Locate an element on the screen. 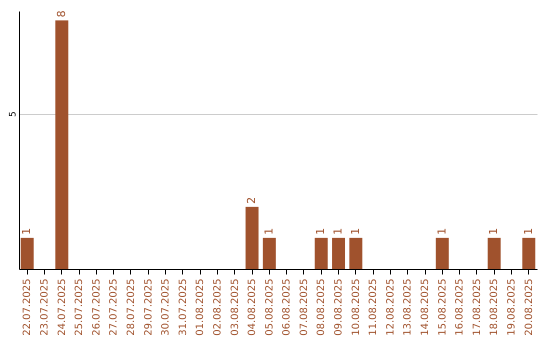  x-tick-label: 08.08.2025 is located at coordinates (322, 307).